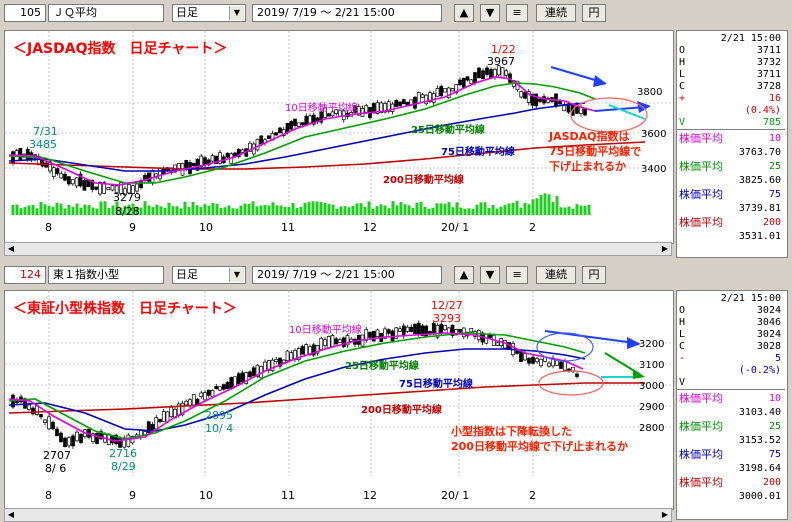  Describe the element at coordinates (682, 50) in the screenshot. I see `info-key: O` at that location.